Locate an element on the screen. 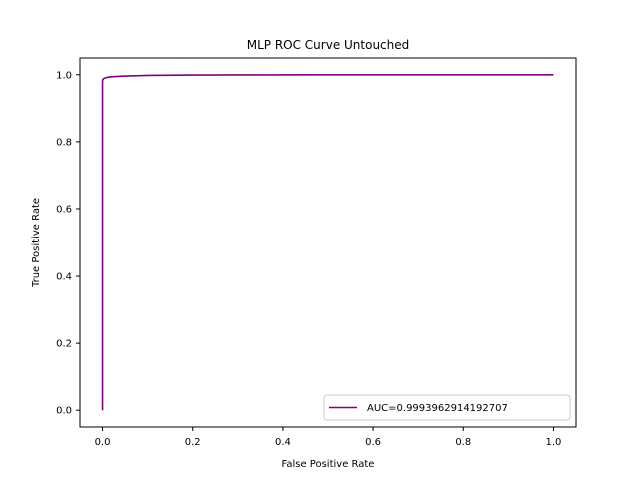  y-tick-label: 1.0 is located at coordinates (64, 75).